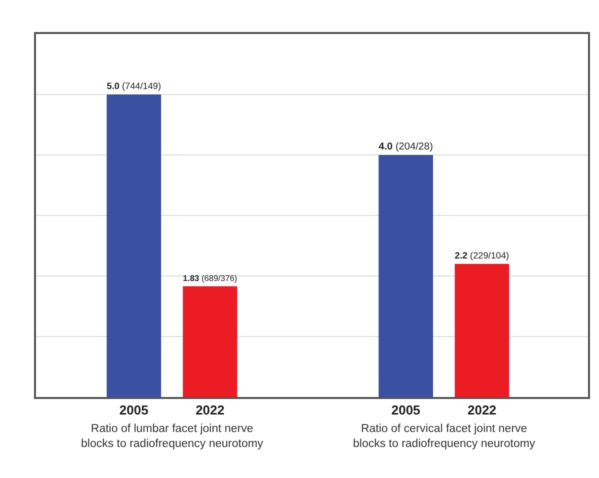 This screenshot has width=599, height=478. What do you see at coordinates (172, 436) in the screenshot?
I see `x-tick-label: Ratio of lumbar facet joint nerve blocks to radiofrequency neurotomy` at bounding box center [172, 436].